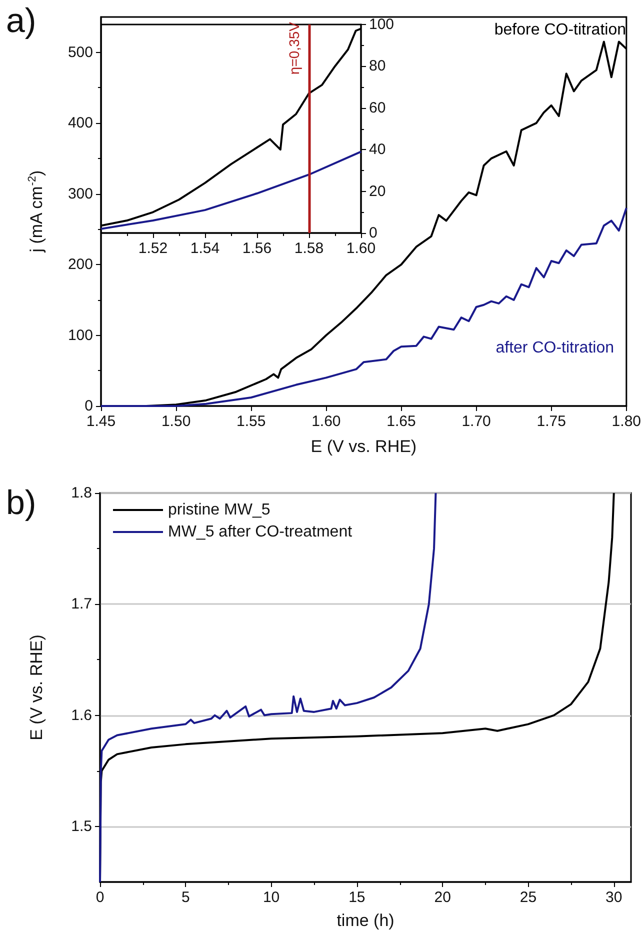 The image size is (644, 939). What do you see at coordinates (21, 503) in the screenshot?
I see `text: b)` at bounding box center [21, 503].